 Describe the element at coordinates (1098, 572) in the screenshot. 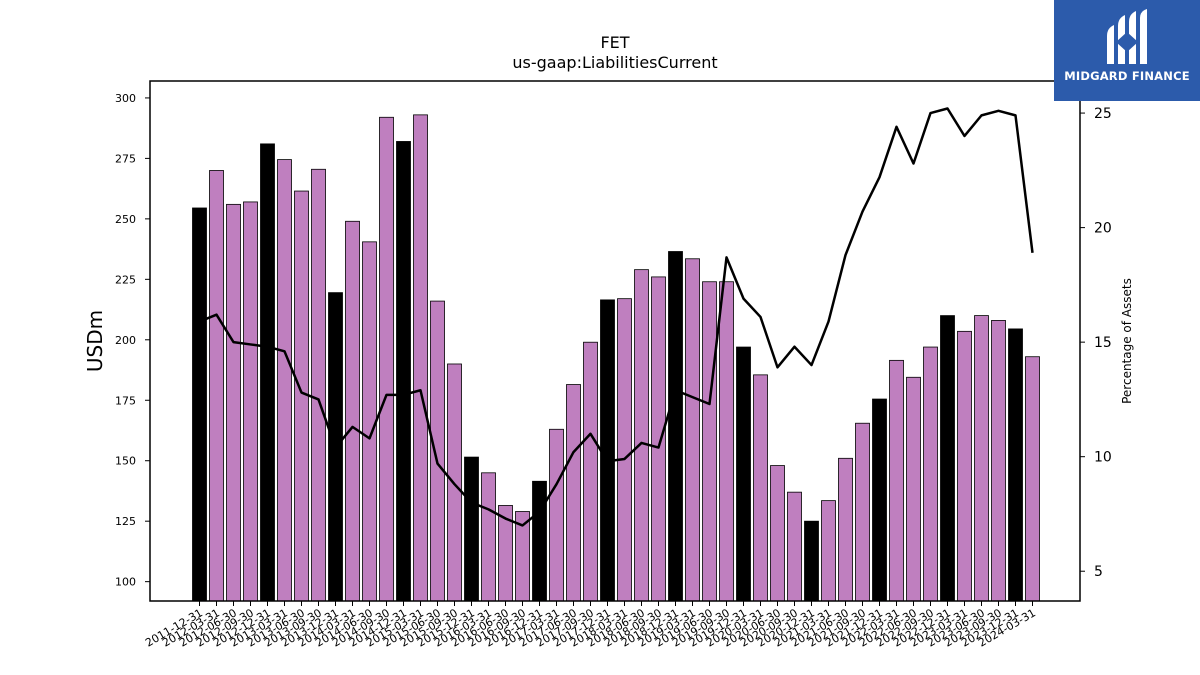

I see `y2-tick-label: 5` at that location.